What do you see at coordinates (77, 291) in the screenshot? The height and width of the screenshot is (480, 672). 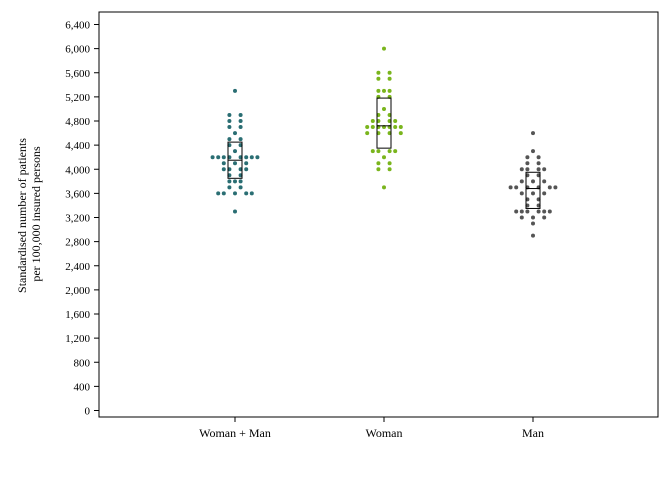 I see `y-tick-label: 2,000` at bounding box center [77, 291].